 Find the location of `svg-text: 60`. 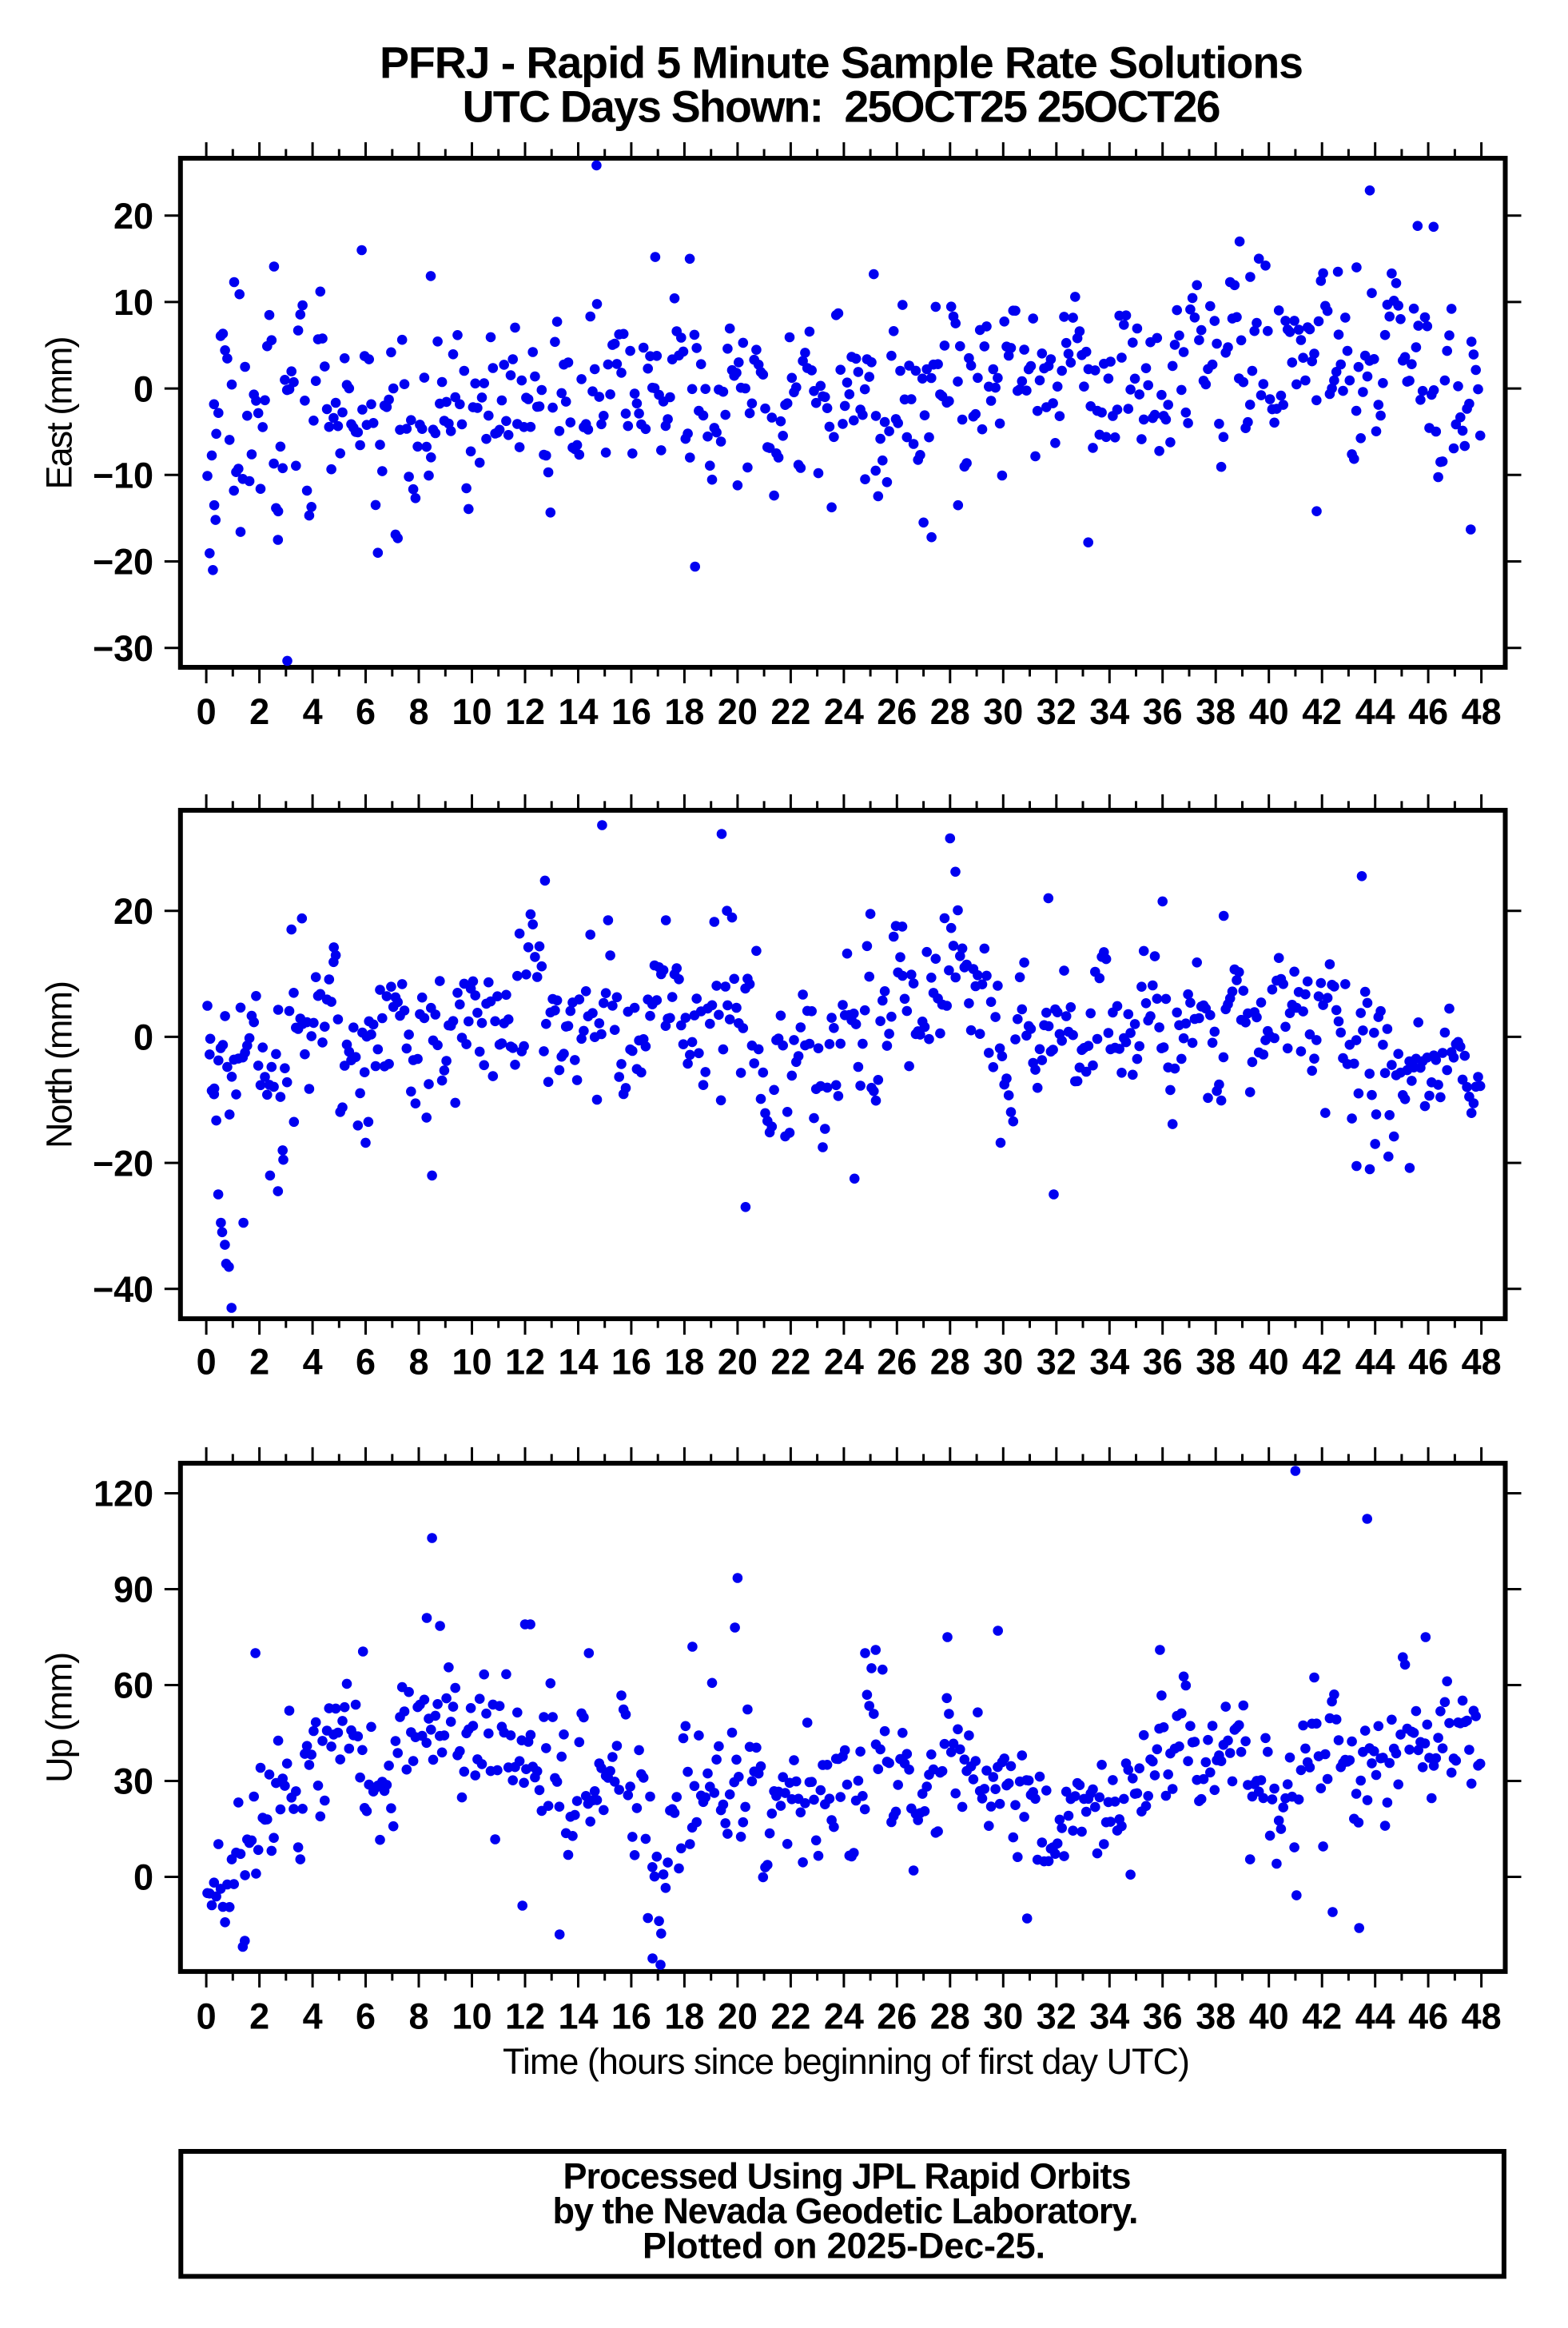

svg-text: 60 is located at coordinates (133, 1685).